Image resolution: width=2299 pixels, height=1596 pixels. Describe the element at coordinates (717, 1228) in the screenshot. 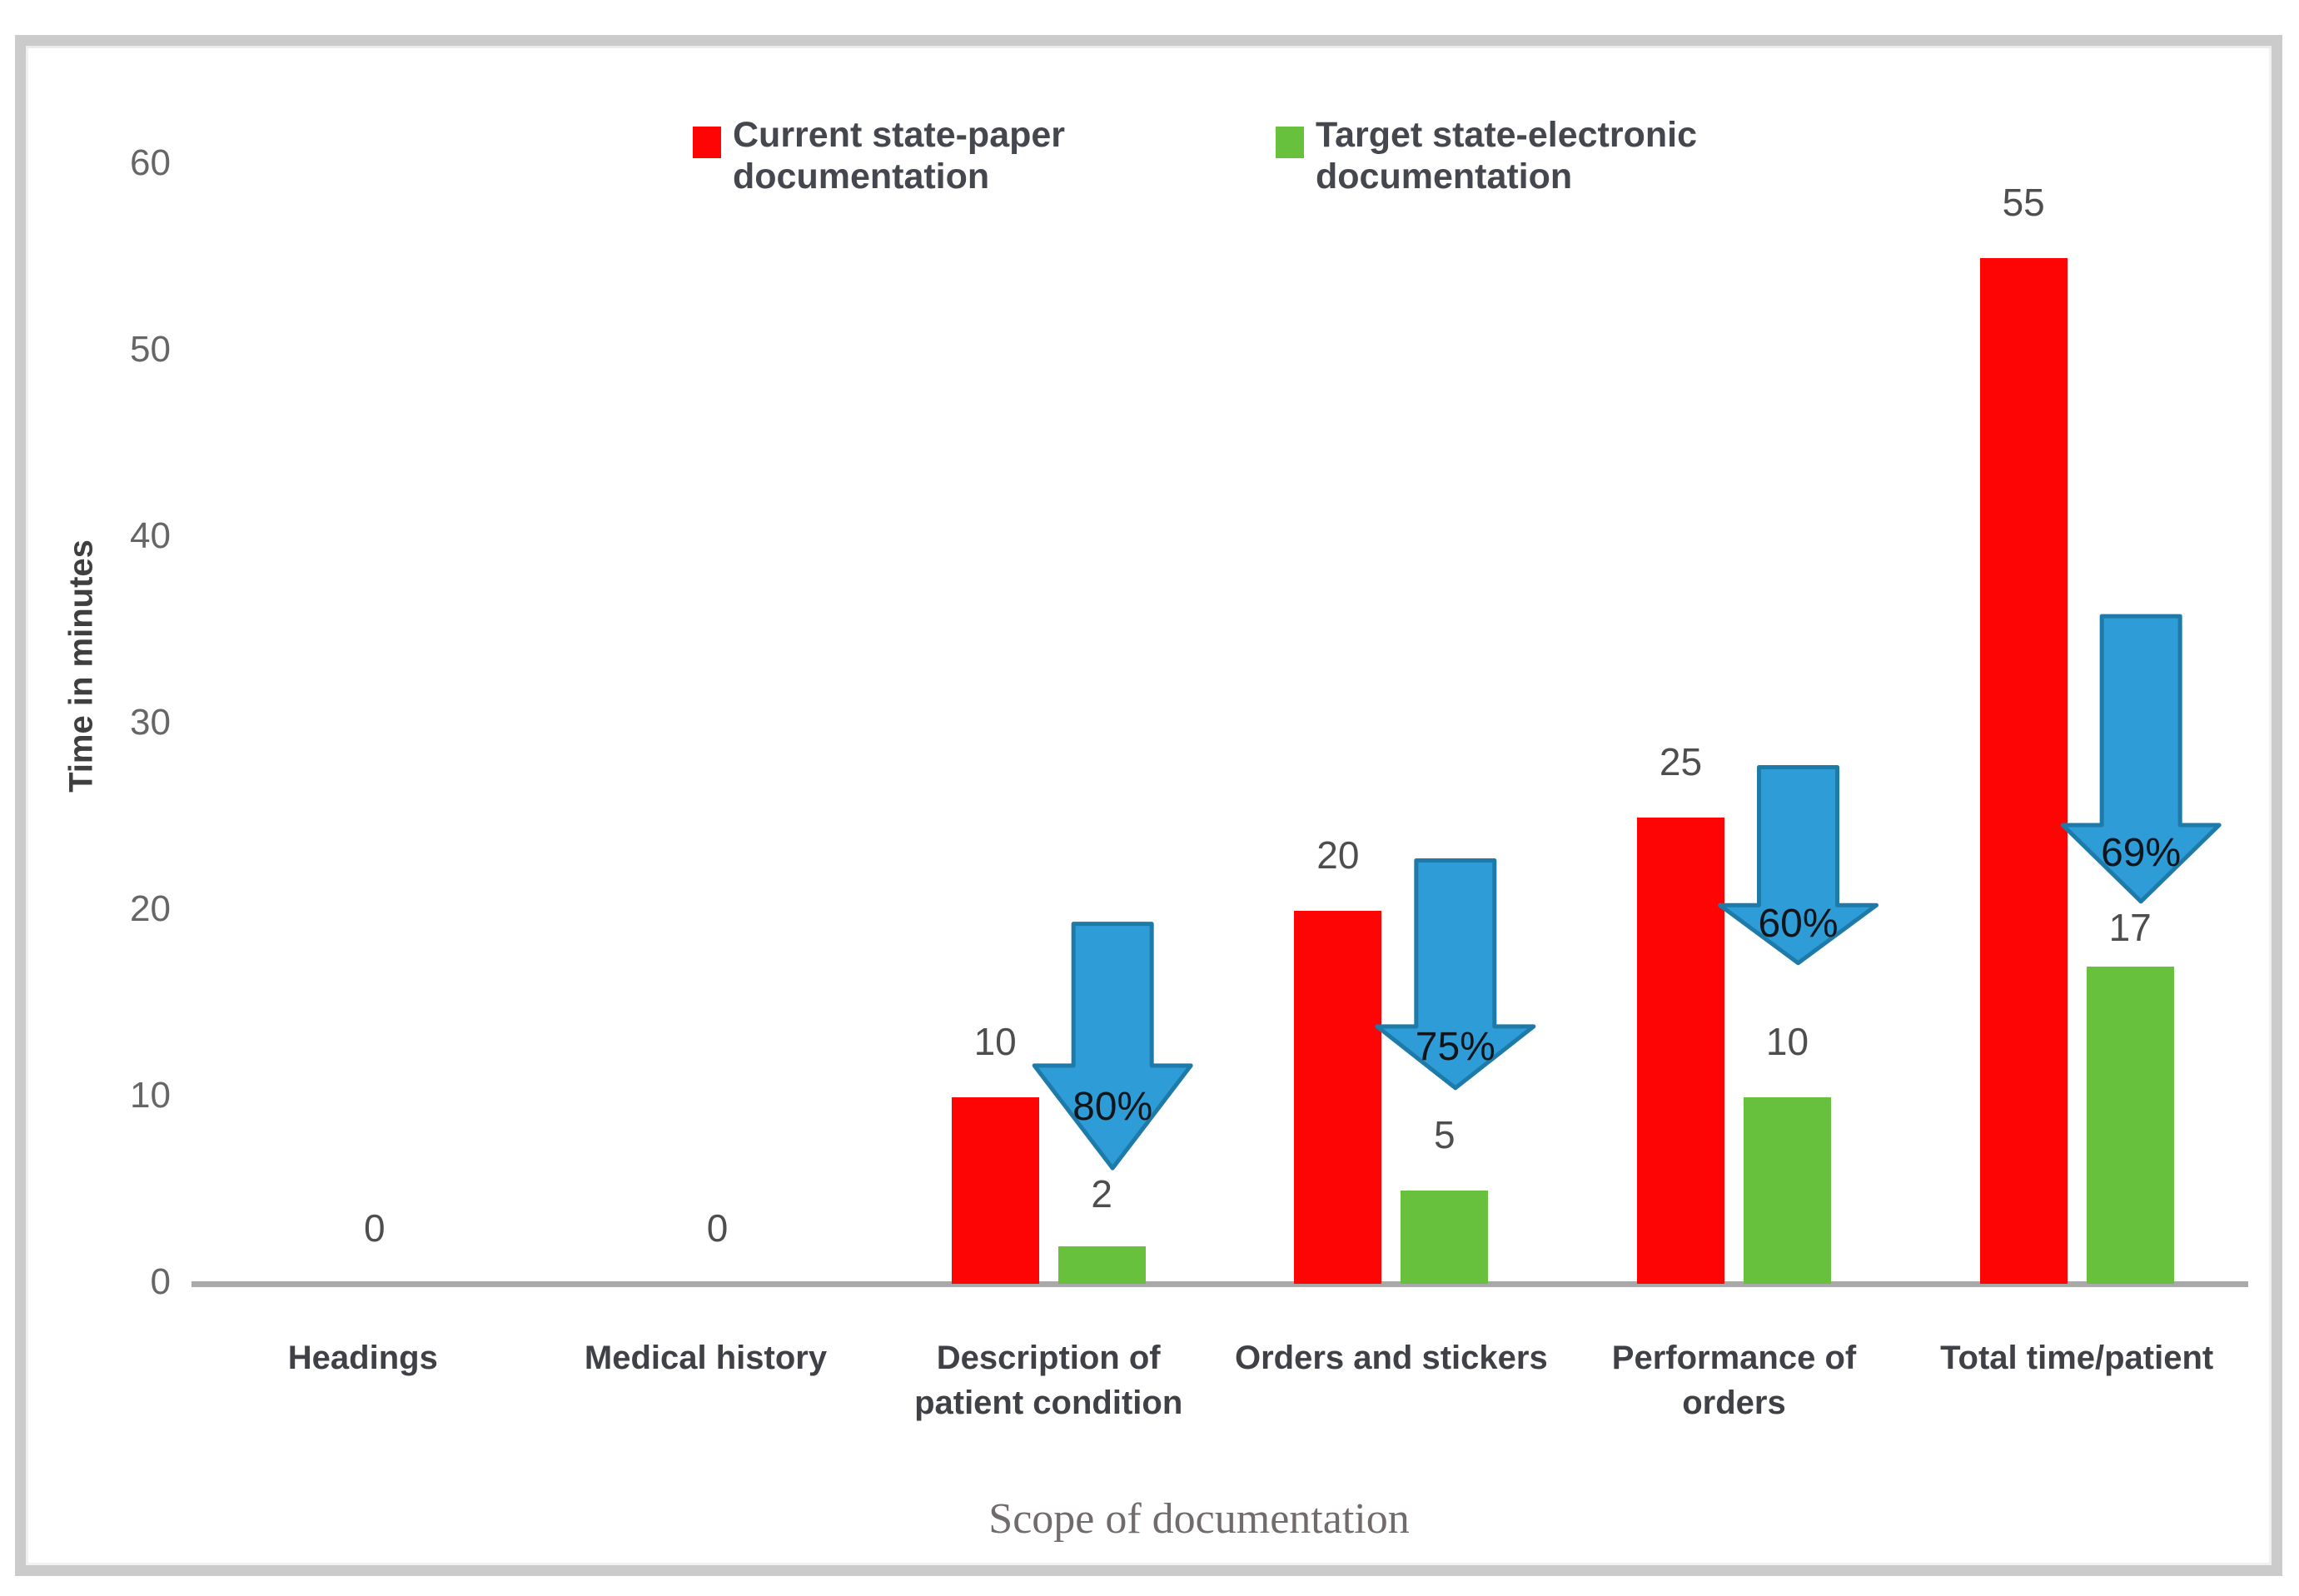

I see `value-label-zero-1: 0` at that location.